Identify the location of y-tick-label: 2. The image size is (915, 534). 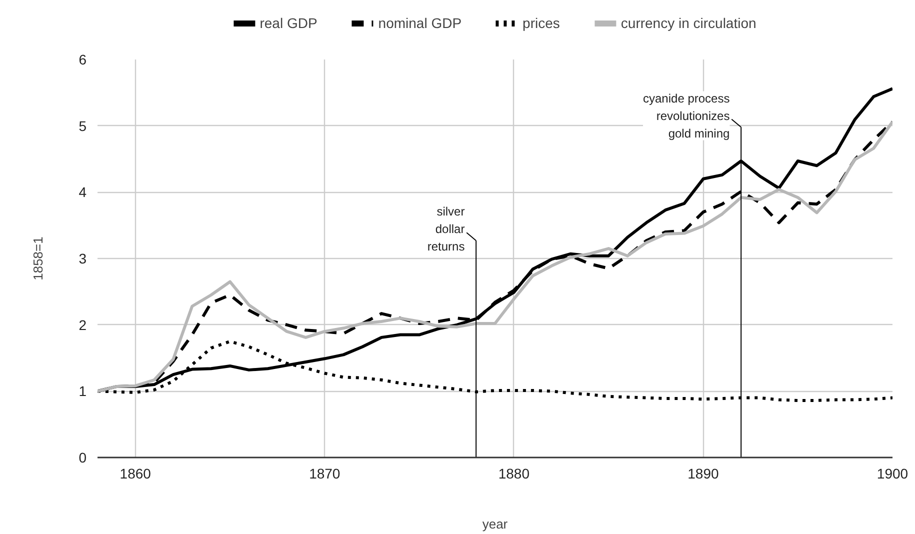
(82, 324).